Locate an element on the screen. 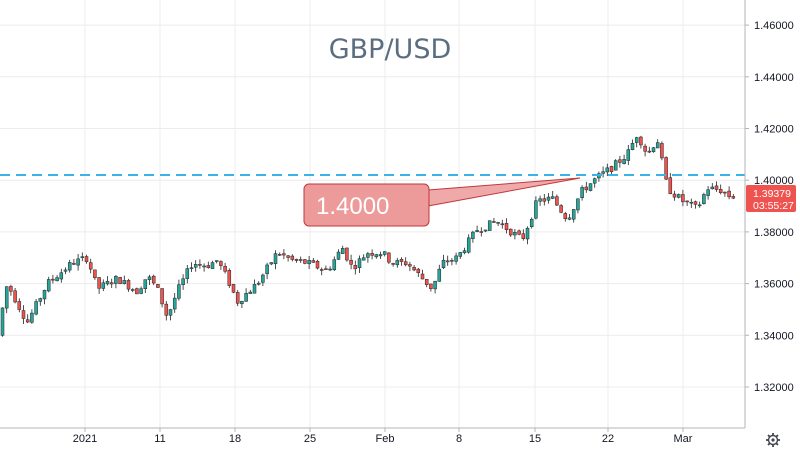 The width and height of the screenshot is (800, 450). y-tick-label: 1.46000 is located at coordinates (774, 26).